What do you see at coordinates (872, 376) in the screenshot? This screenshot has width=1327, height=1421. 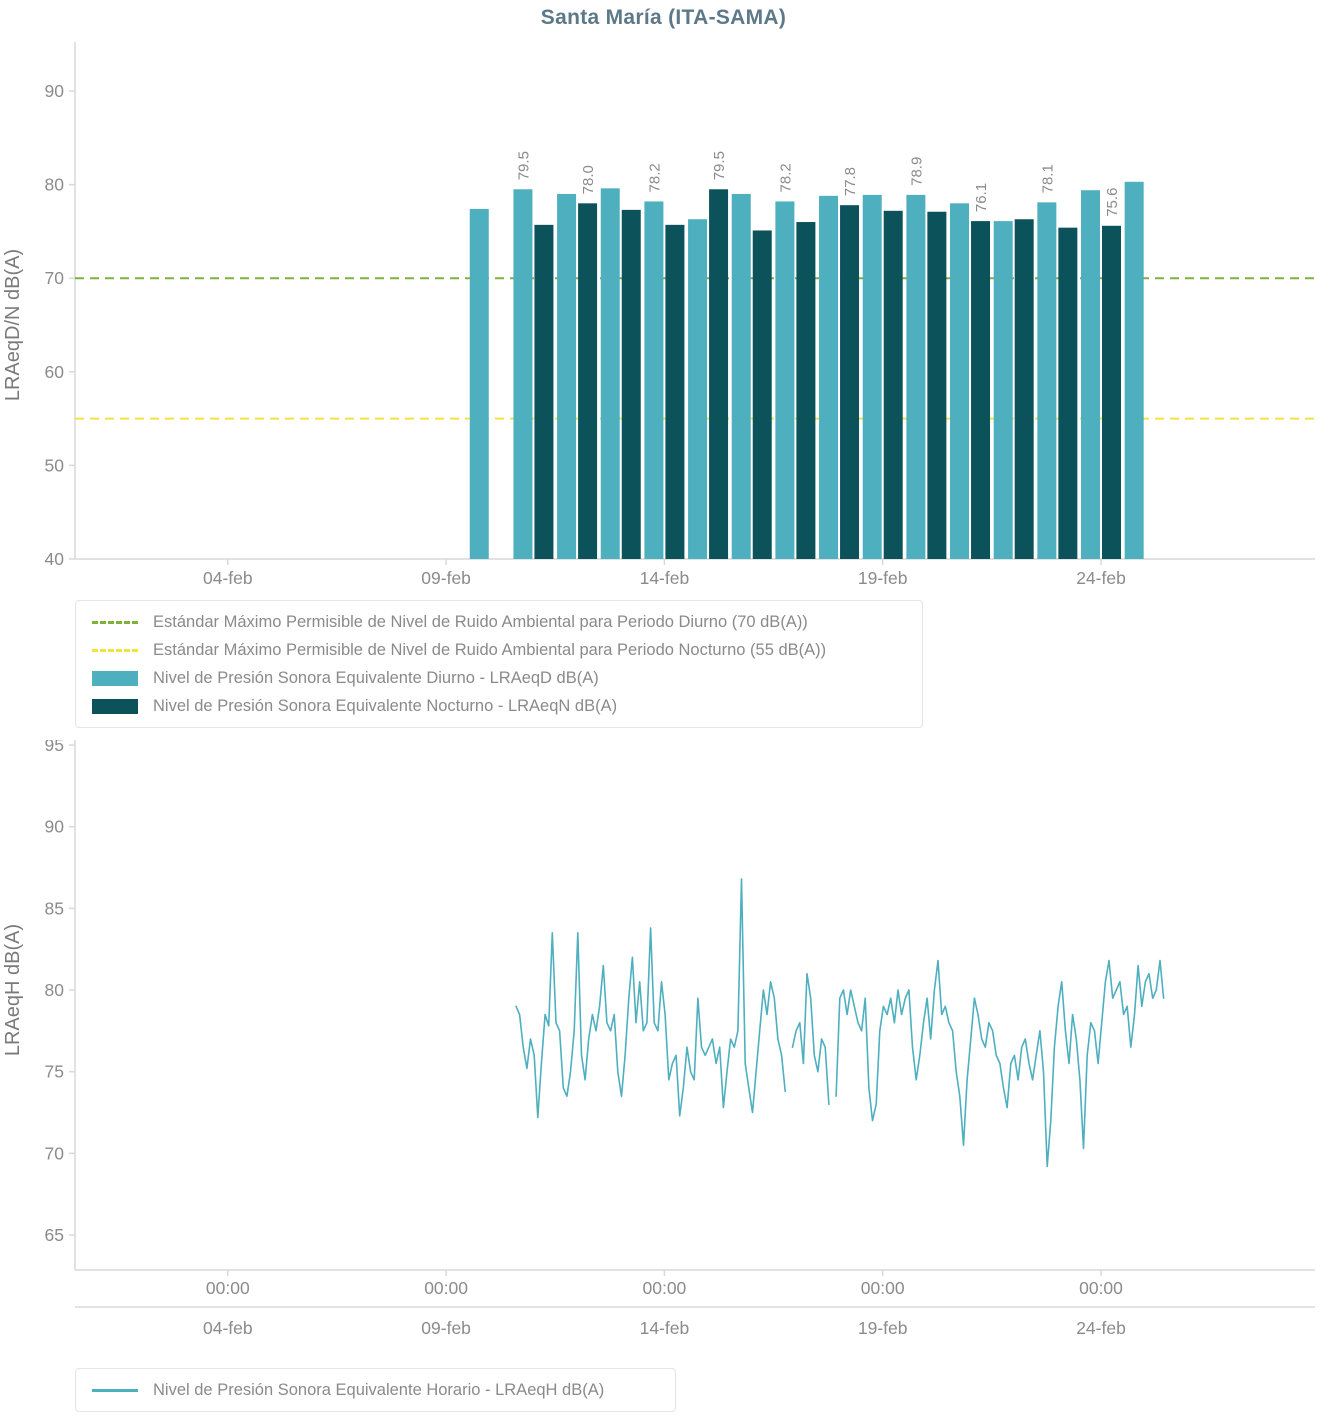 I see `bar-diurno-19-feb` at bounding box center [872, 376].